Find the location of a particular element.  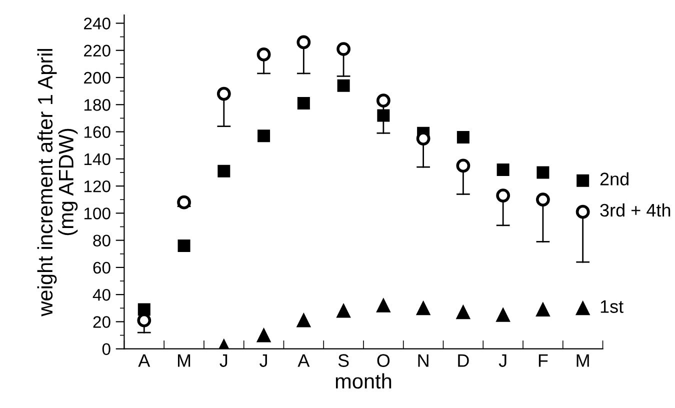

y-tick-label: 240 is located at coordinates (97, 24).